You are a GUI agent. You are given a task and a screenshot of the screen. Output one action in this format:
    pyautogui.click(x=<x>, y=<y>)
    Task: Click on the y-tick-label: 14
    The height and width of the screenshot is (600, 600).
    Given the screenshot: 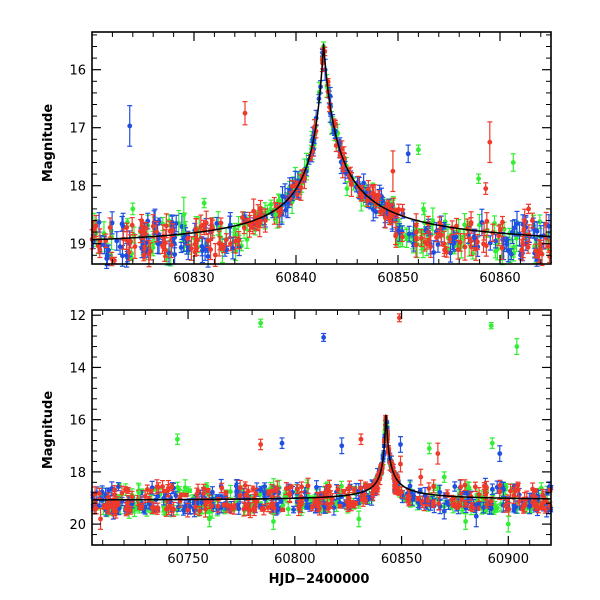 What is the action you would take?
    pyautogui.click(x=77, y=368)
    